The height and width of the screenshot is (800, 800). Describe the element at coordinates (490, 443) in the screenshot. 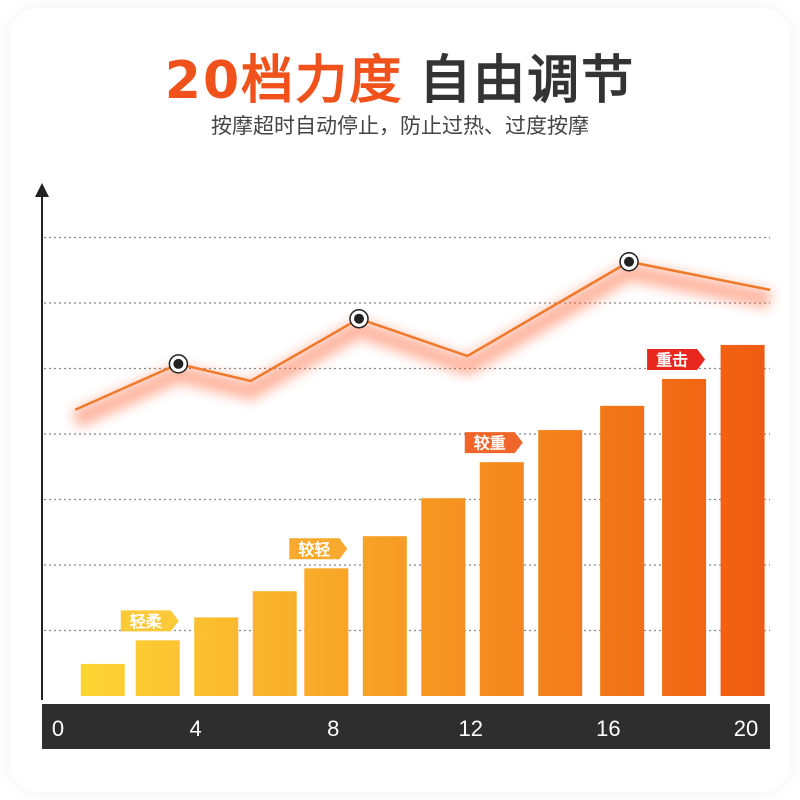

I see `level-tag-label: 较重` at that location.